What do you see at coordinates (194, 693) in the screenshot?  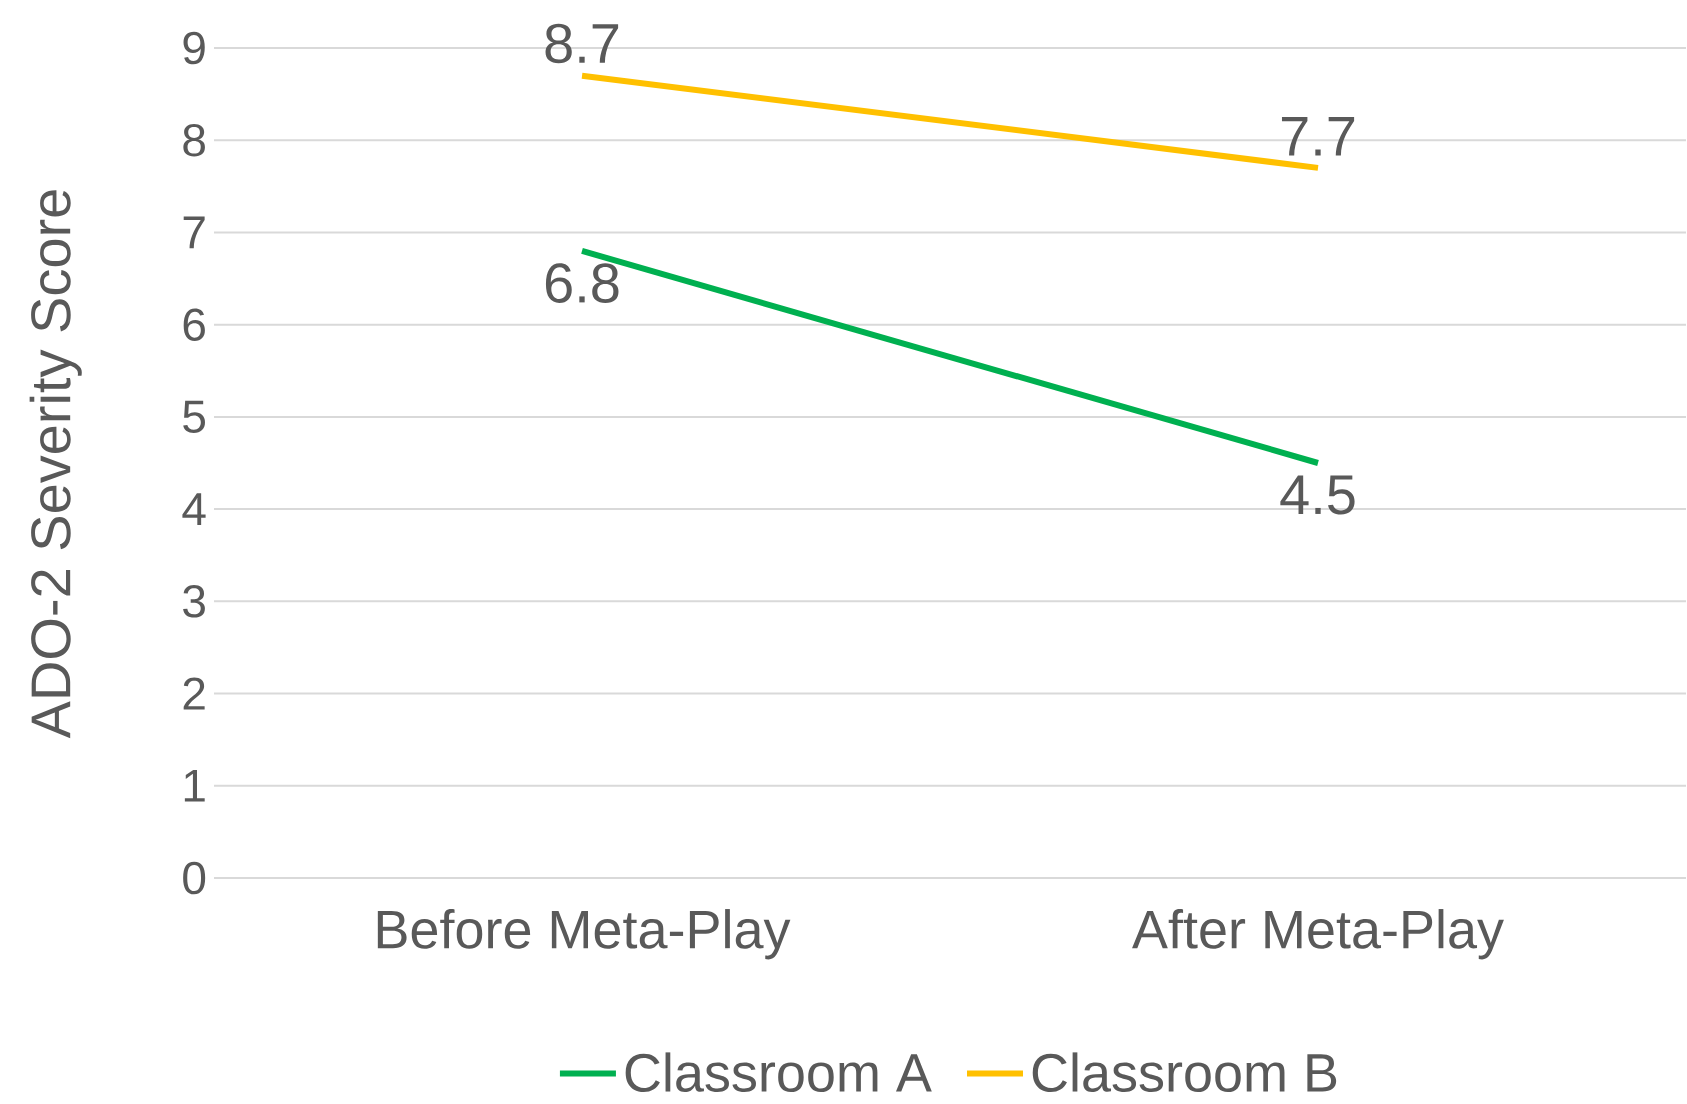 I see `y-tick-label: 2` at bounding box center [194, 693].